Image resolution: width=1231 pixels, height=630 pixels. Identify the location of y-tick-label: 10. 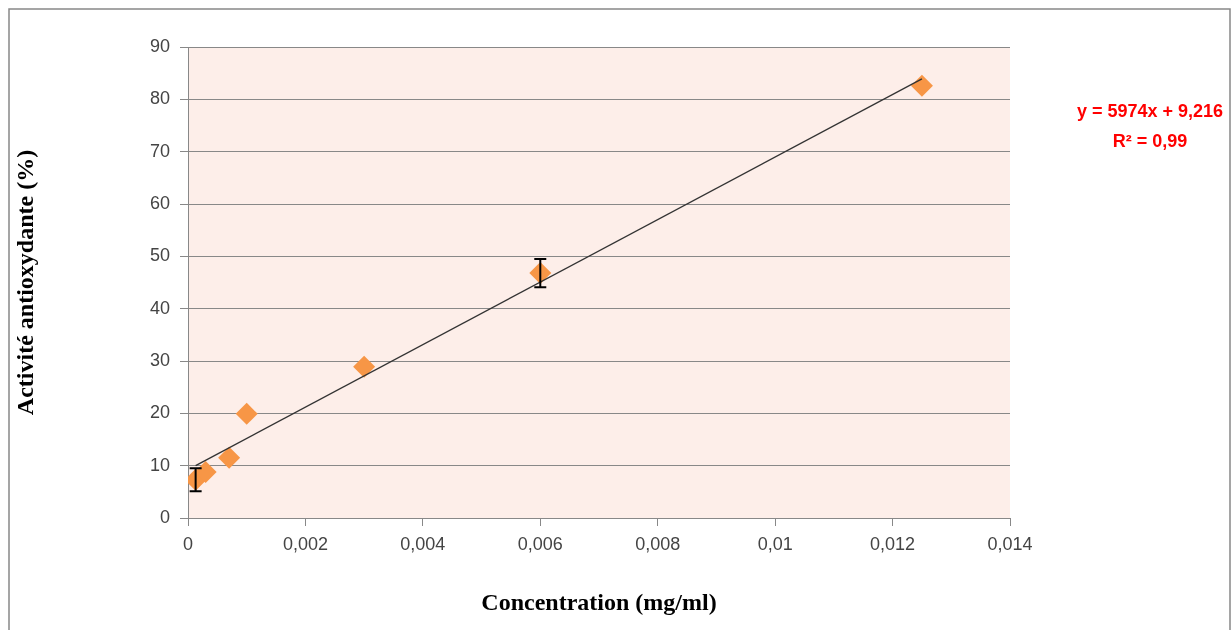
(159, 464).